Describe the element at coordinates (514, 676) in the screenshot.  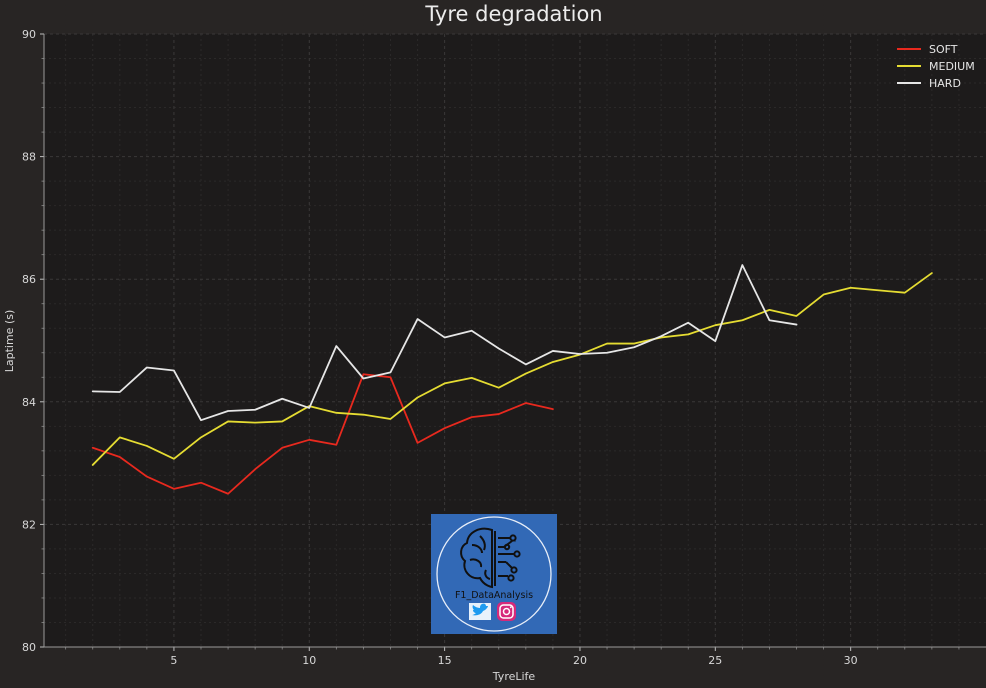
I see `x-axis-label: TyreLife` at that location.